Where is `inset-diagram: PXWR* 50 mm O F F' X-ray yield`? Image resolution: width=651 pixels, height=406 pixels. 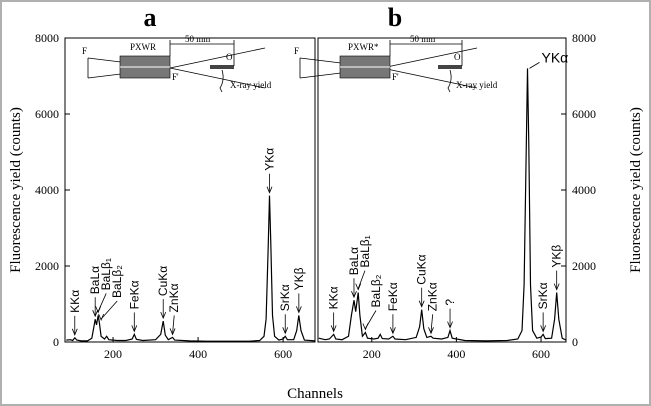 inset-diagram: PXWR* 50 mm O F F' X-ray yield is located at coordinates (396, 63).